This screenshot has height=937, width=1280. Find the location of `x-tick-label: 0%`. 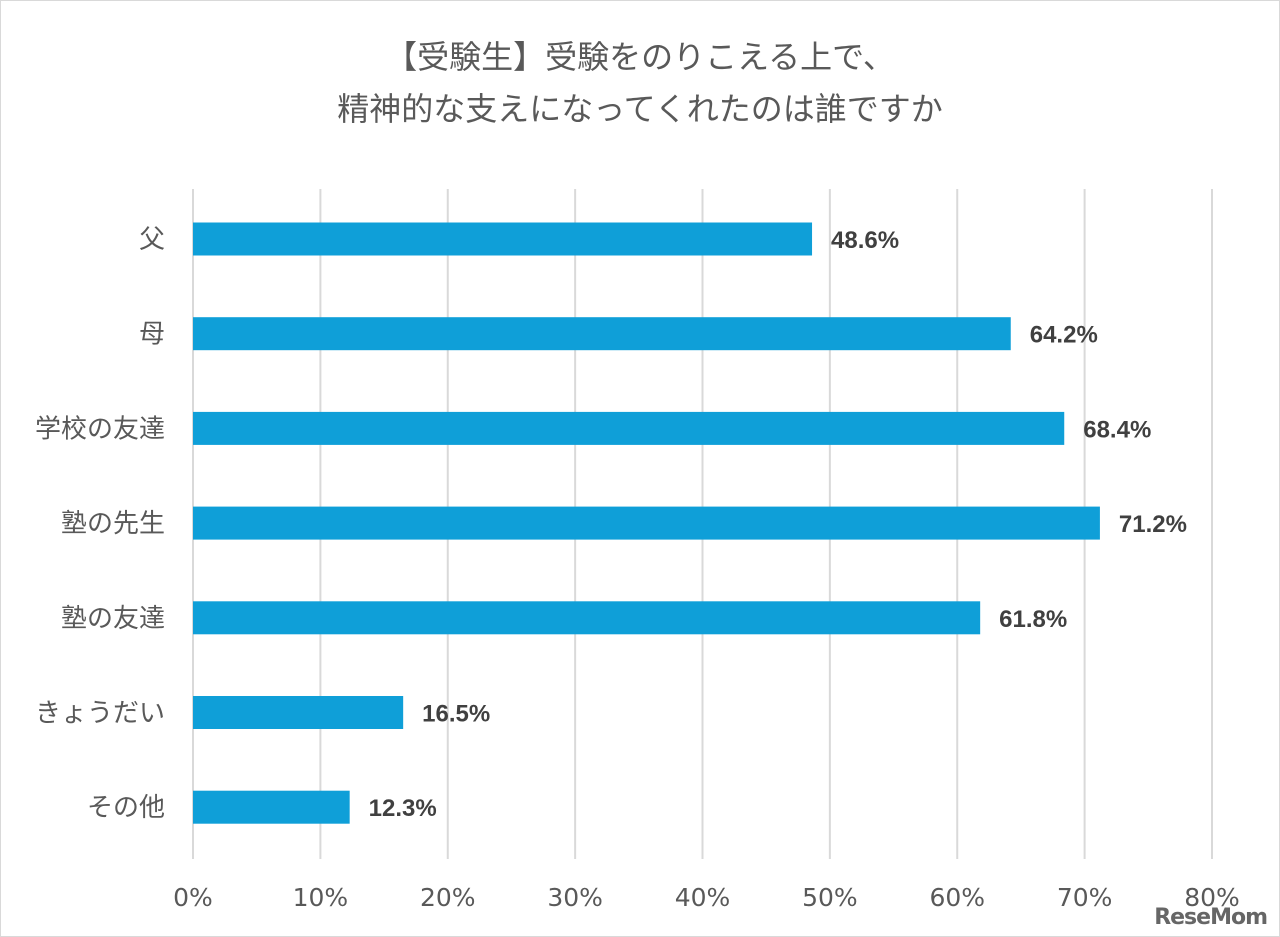

x-tick-label: 0% is located at coordinates (193, 897).